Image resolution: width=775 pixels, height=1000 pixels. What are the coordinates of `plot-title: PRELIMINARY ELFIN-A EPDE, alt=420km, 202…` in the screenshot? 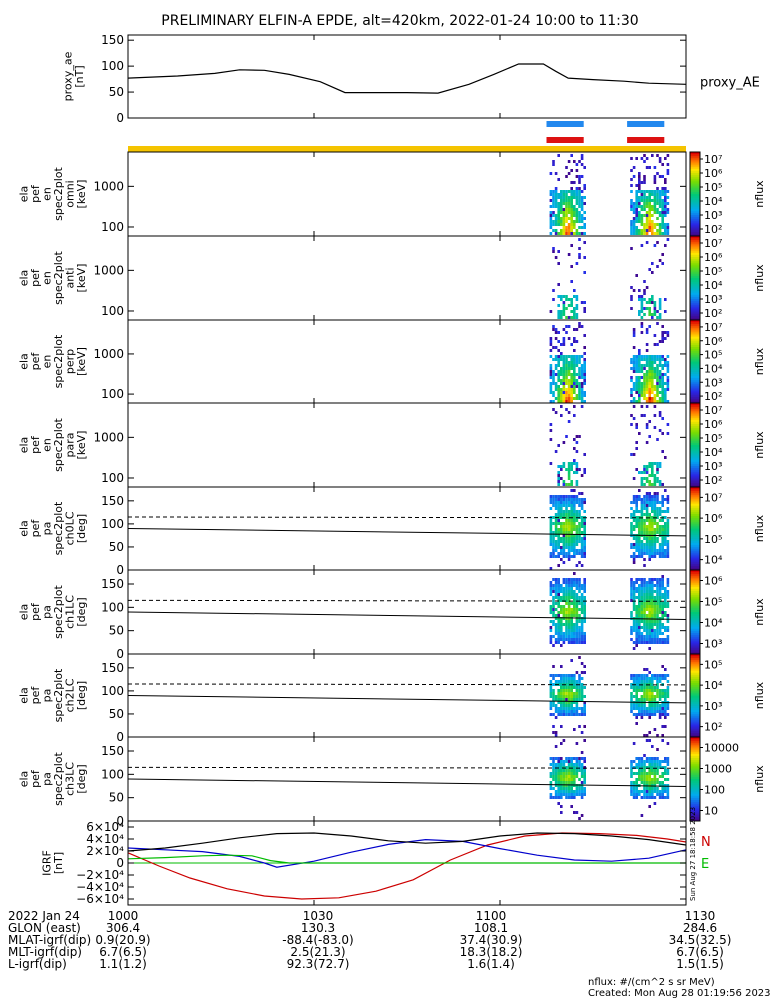 It's located at (399, 21).